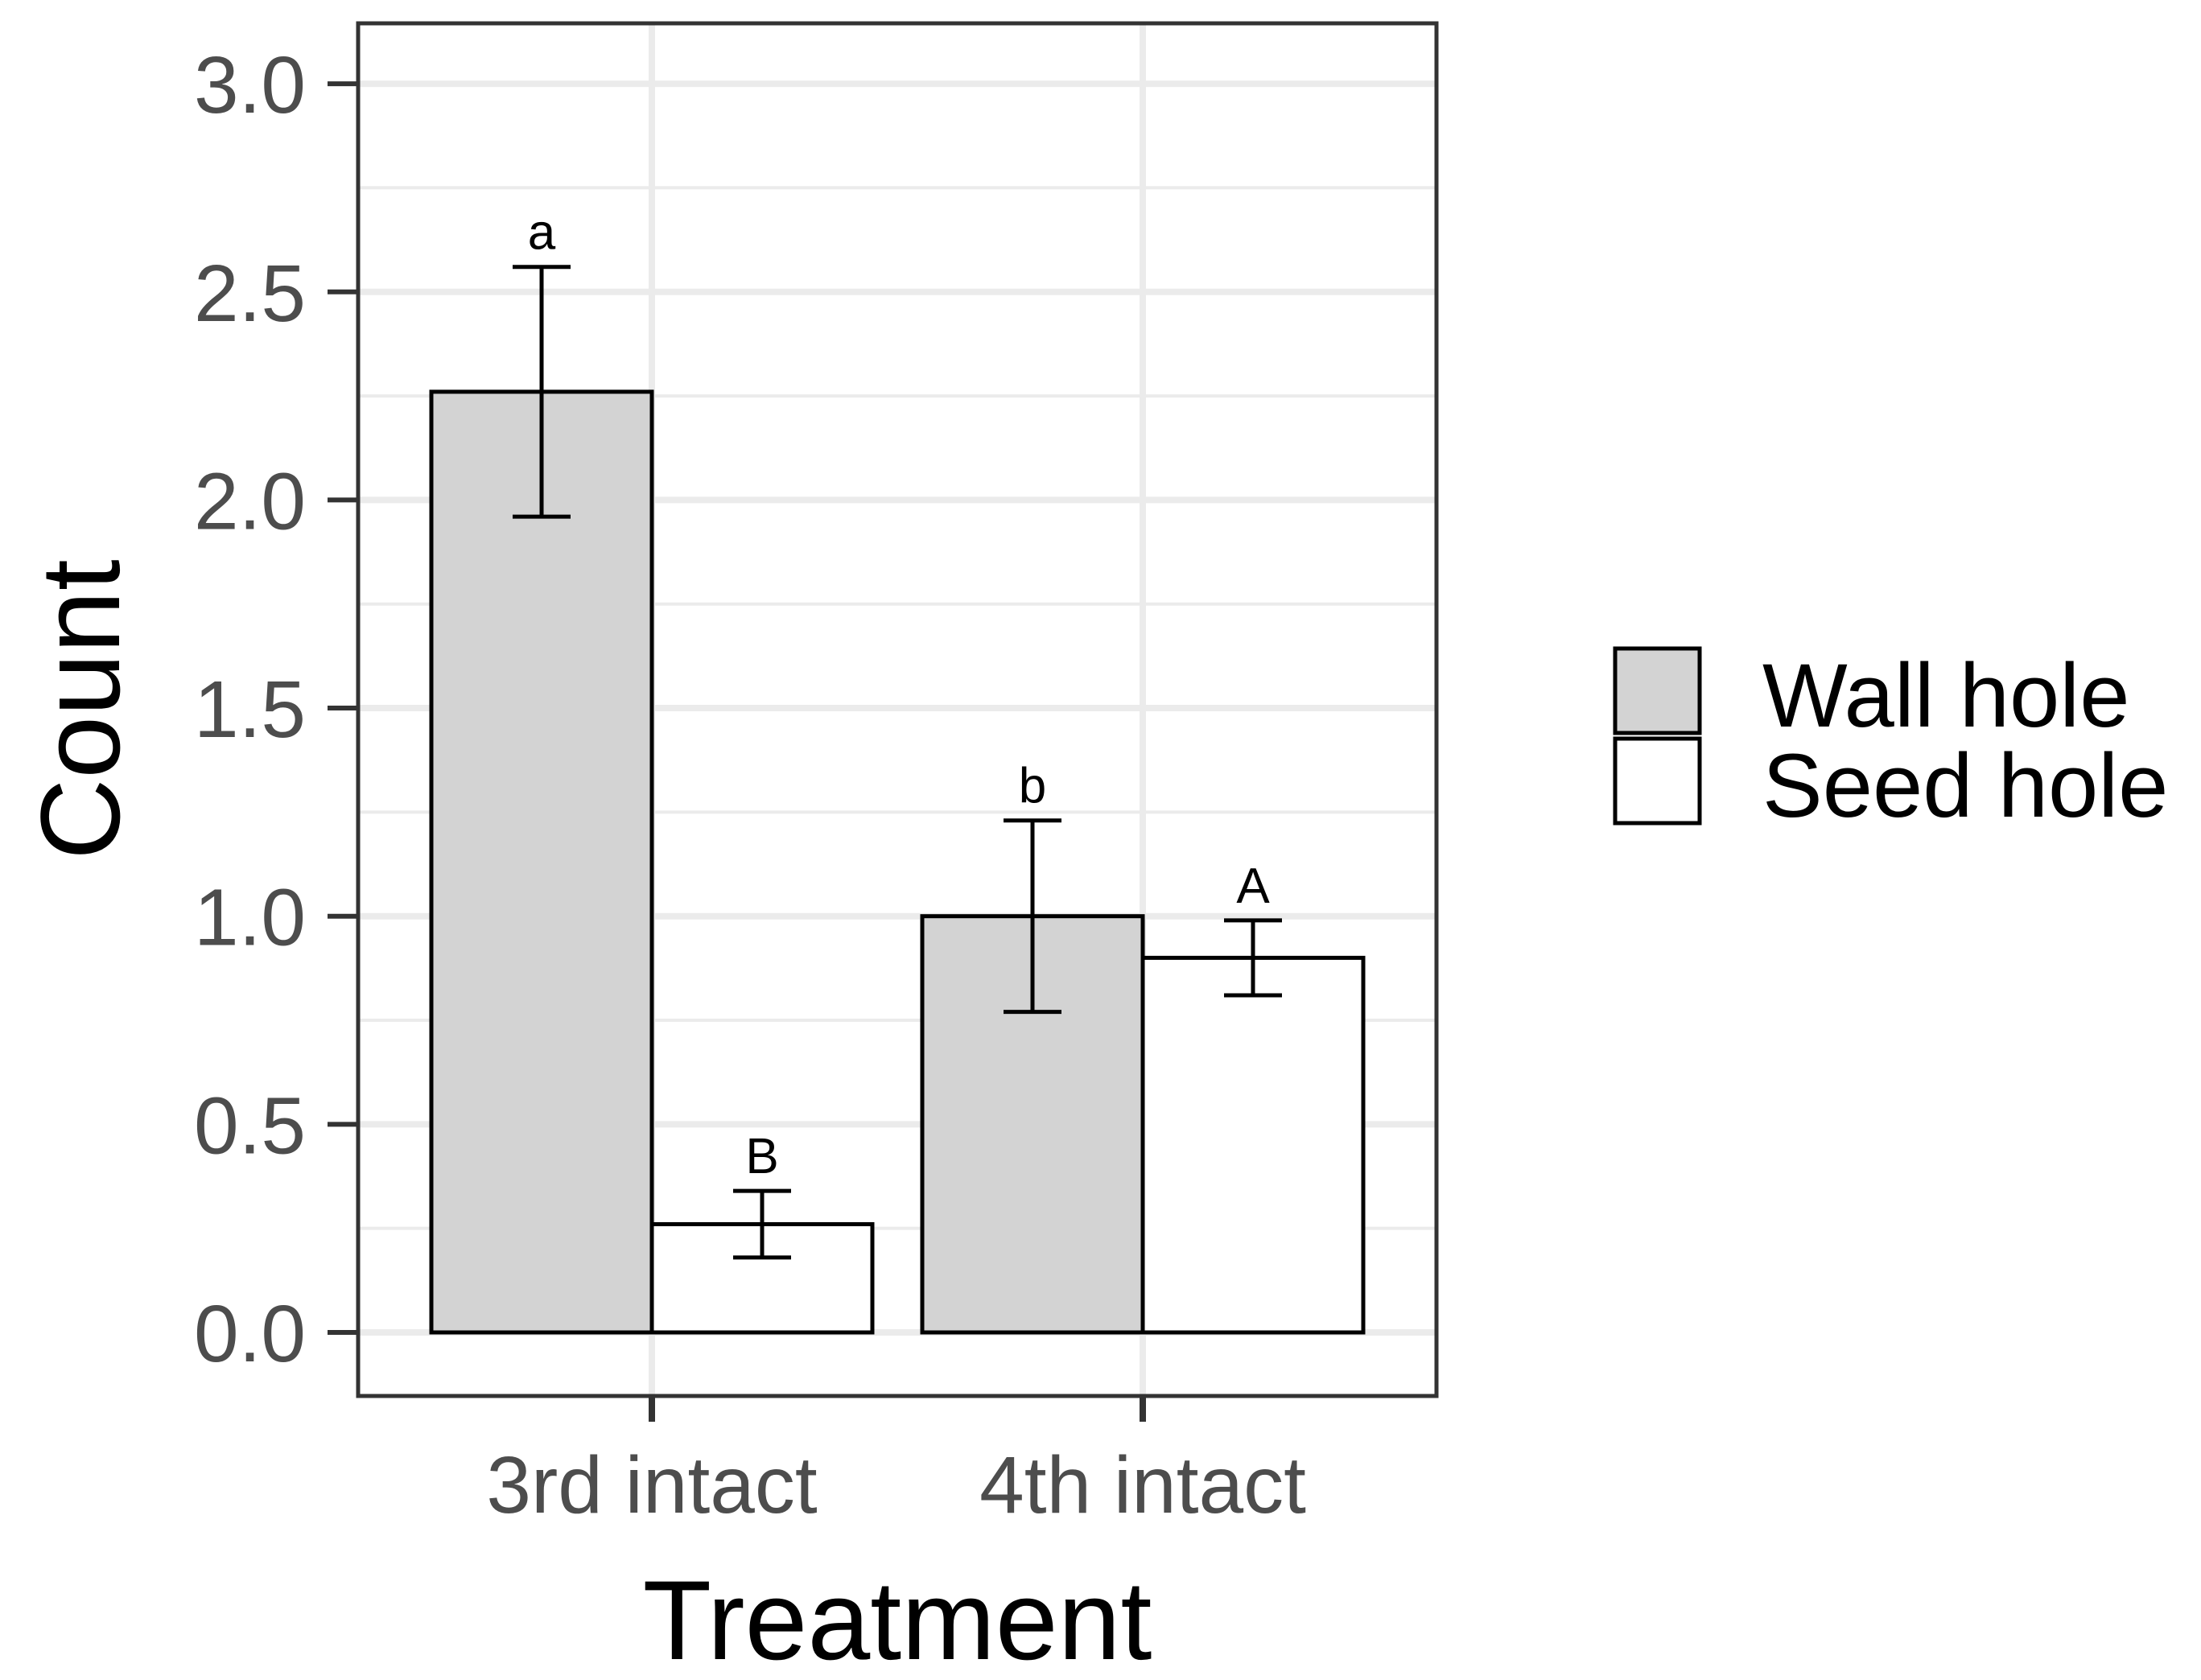 The height and width of the screenshot is (1680, 2201). I want to click on legend-label-seed-hole: Seed hole, so click(1965, 785).